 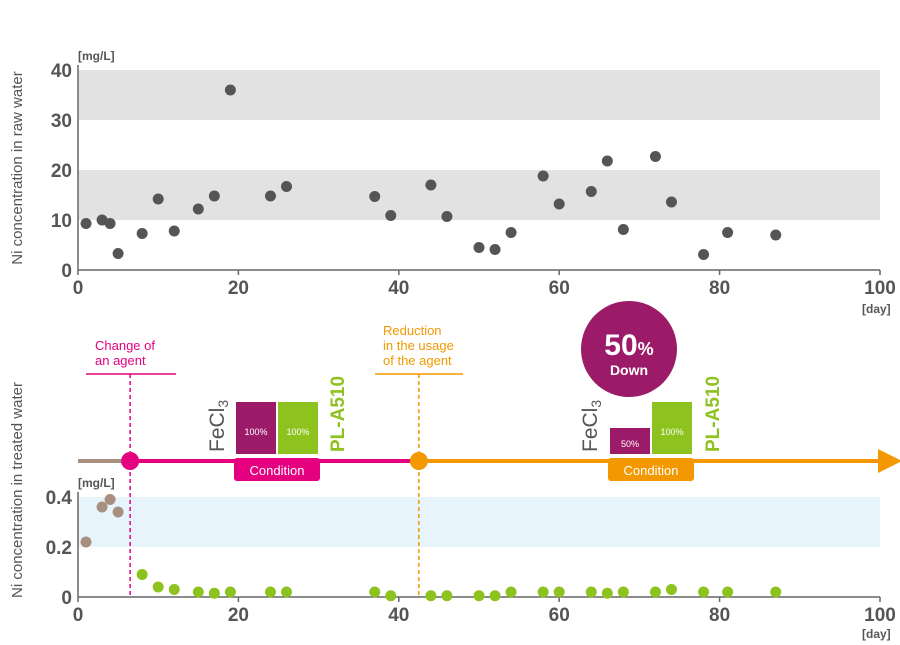 I want to click on reduction-badge-sub: Down, so click(x=629, y=370).